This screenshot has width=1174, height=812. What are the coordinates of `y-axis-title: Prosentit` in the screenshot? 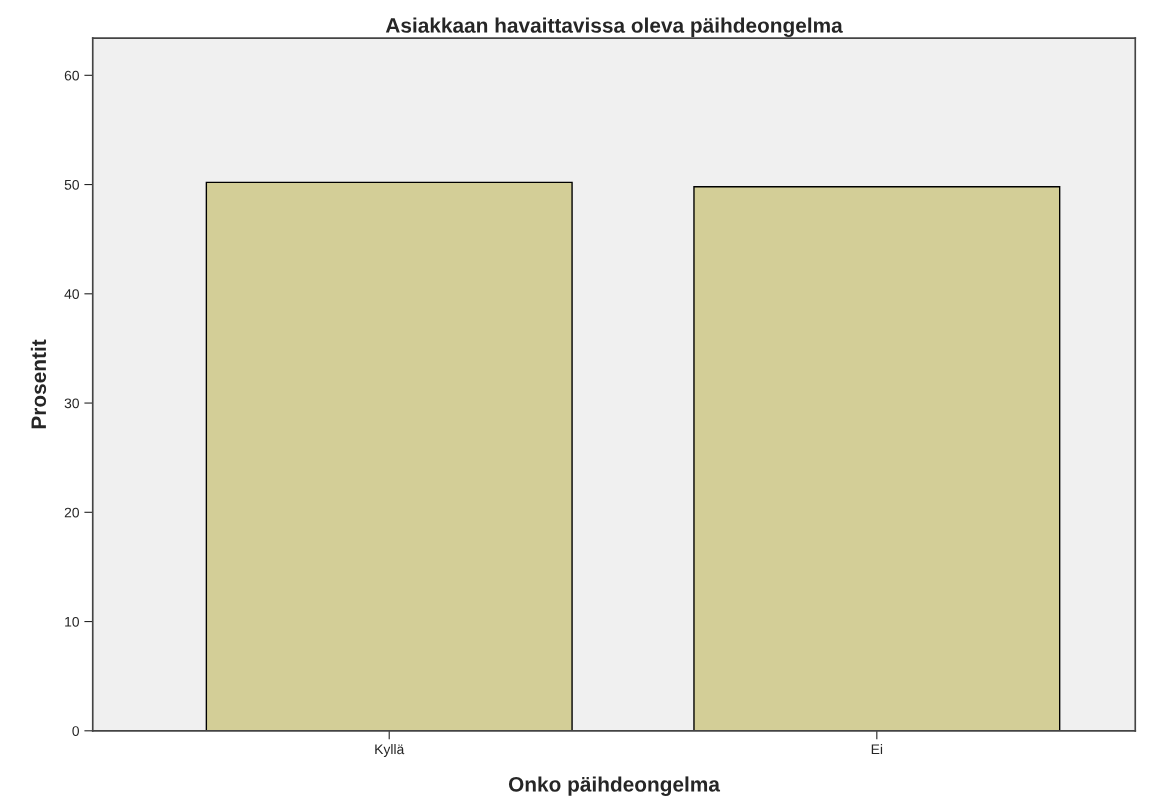 It's located at (38, 384).